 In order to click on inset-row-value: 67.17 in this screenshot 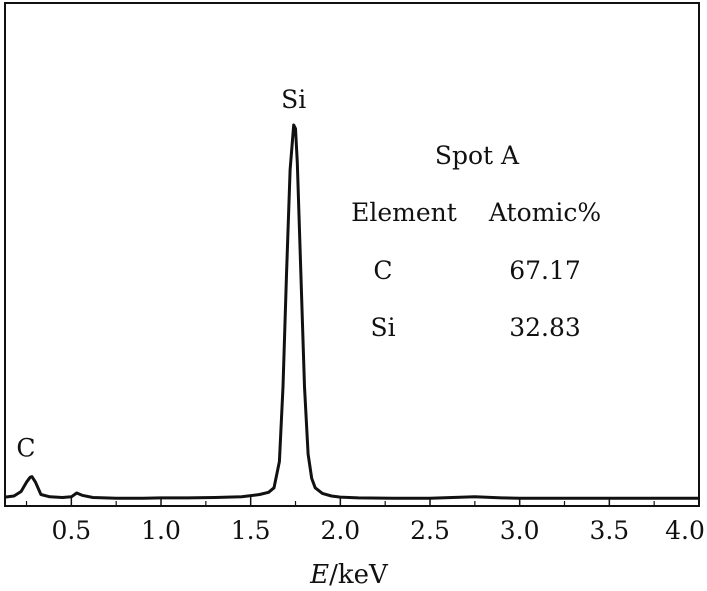, I will do `click(545, 270)`.